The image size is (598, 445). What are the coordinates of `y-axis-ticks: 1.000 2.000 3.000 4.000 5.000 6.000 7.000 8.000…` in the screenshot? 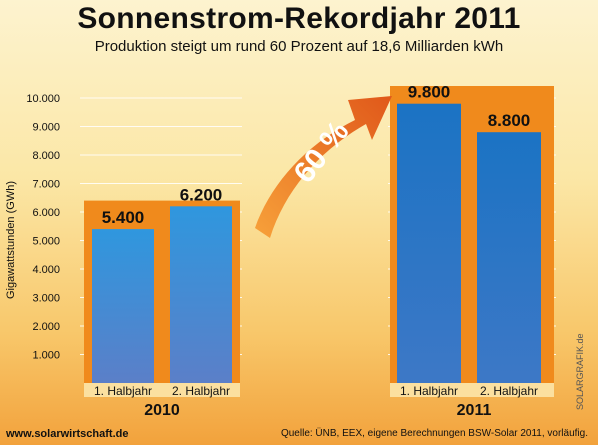 It's located at (43, 227).